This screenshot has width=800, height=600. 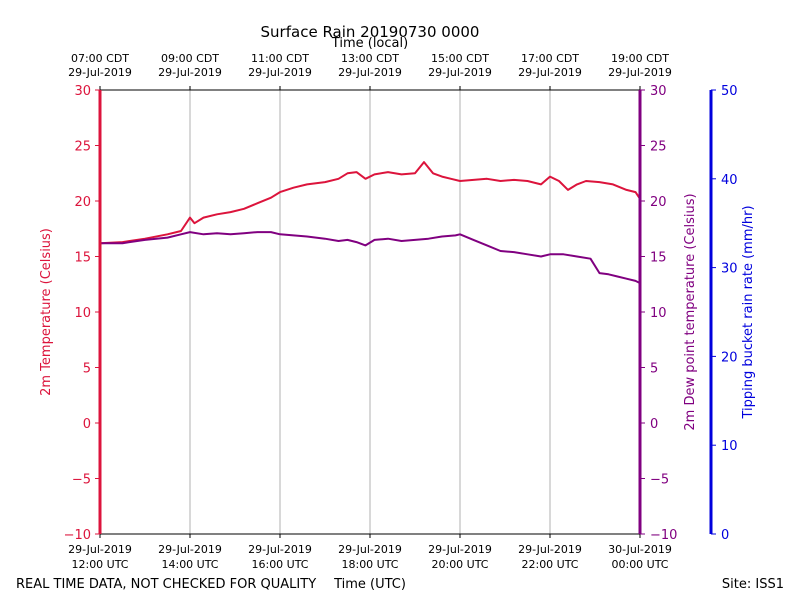 I want to click on top-tick-time: 13:00 CDT, so click(x=370, y=58).